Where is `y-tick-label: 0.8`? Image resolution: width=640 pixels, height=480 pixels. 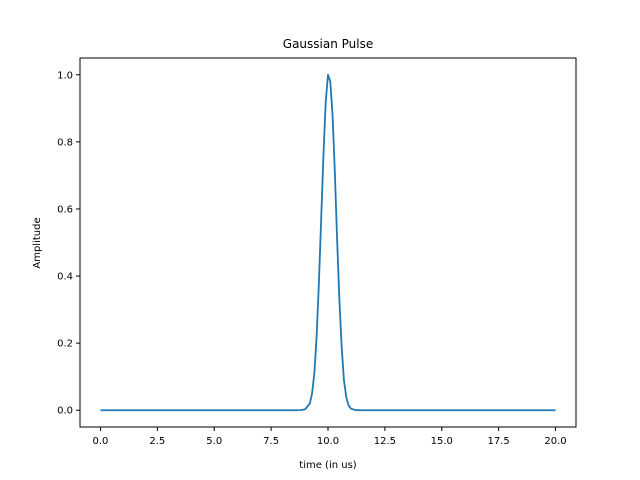 y-tick-label: 0.8 is located at coordinates (65, 142).